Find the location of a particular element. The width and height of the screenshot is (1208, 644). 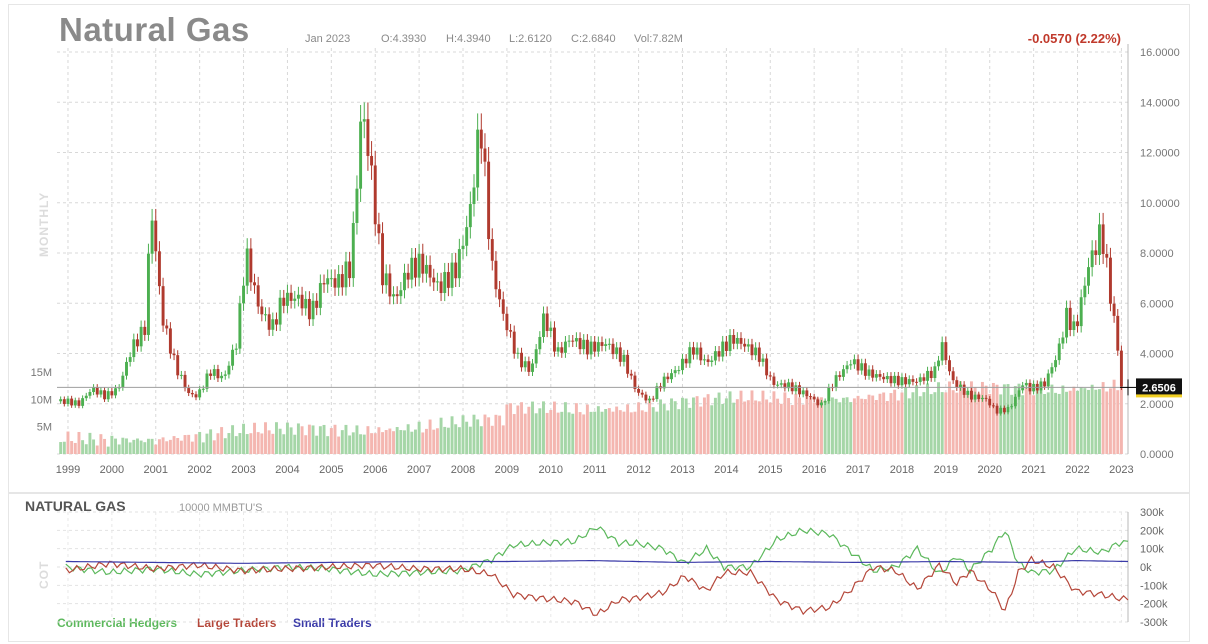

price-change: -0.0570 (2.22%) is located at coordinates (1074, 38).